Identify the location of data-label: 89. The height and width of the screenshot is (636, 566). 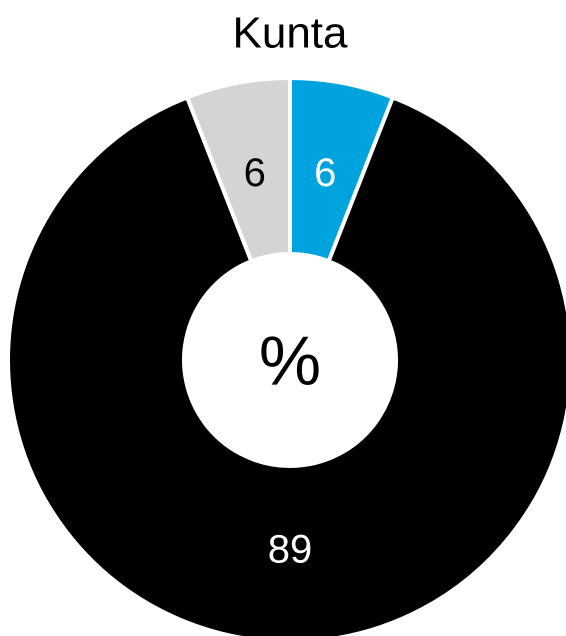
(290, 550).